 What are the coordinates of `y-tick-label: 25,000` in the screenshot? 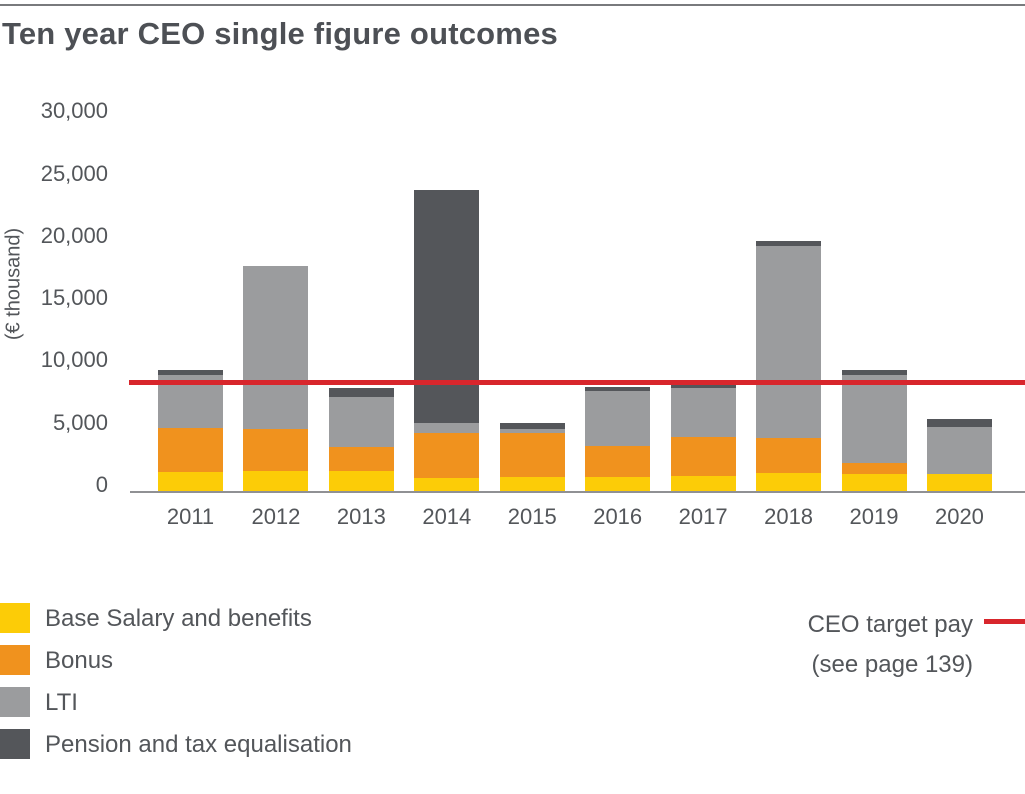 It's located at (74, 173).